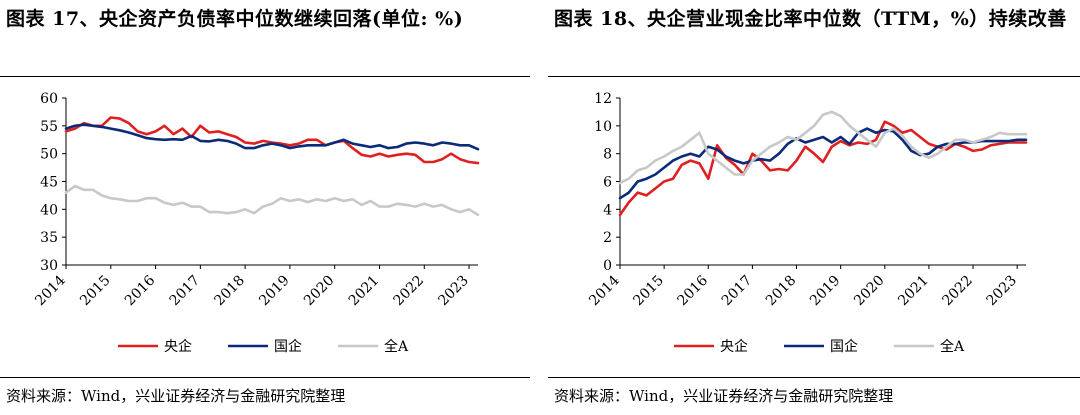  I want to click on y-tick-label: 12, so click(603, 99).